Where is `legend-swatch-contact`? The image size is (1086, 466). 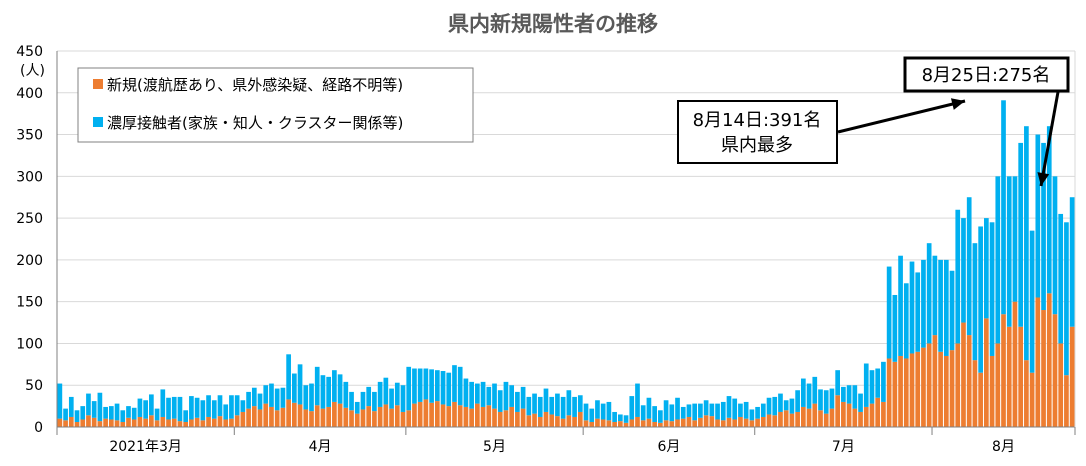 legend-swatch-contact is located at coordinates (98, 122).